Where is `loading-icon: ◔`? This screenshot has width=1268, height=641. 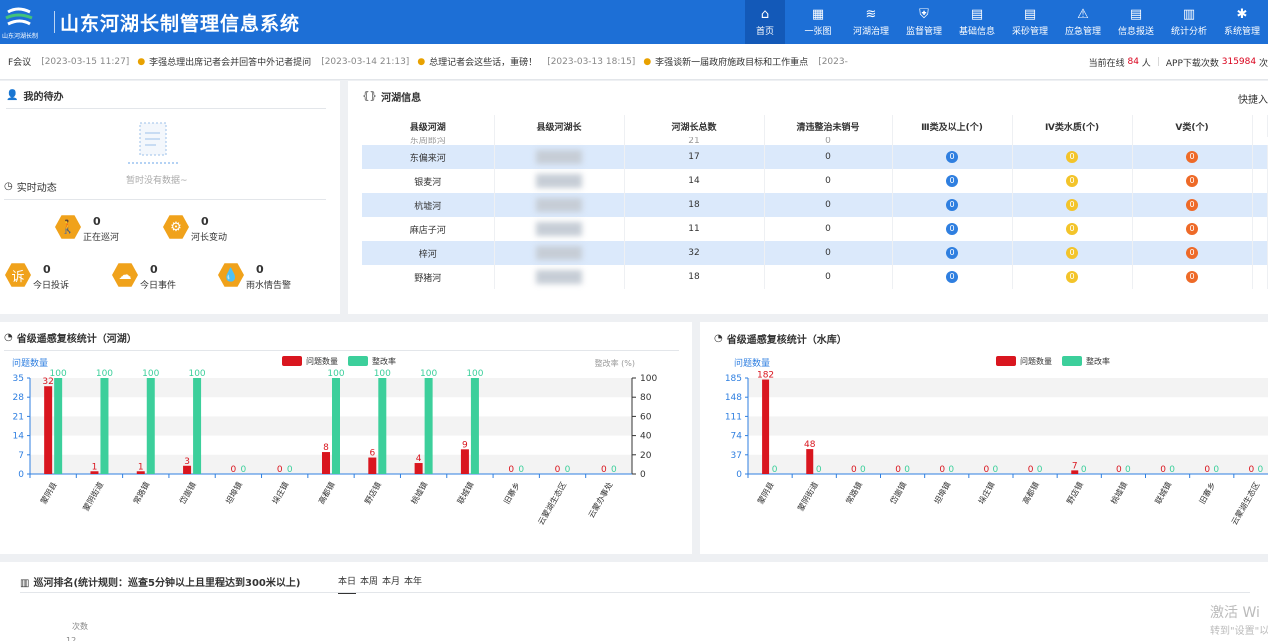
loading-icon: ◔ is located at coordinates (718, 338).